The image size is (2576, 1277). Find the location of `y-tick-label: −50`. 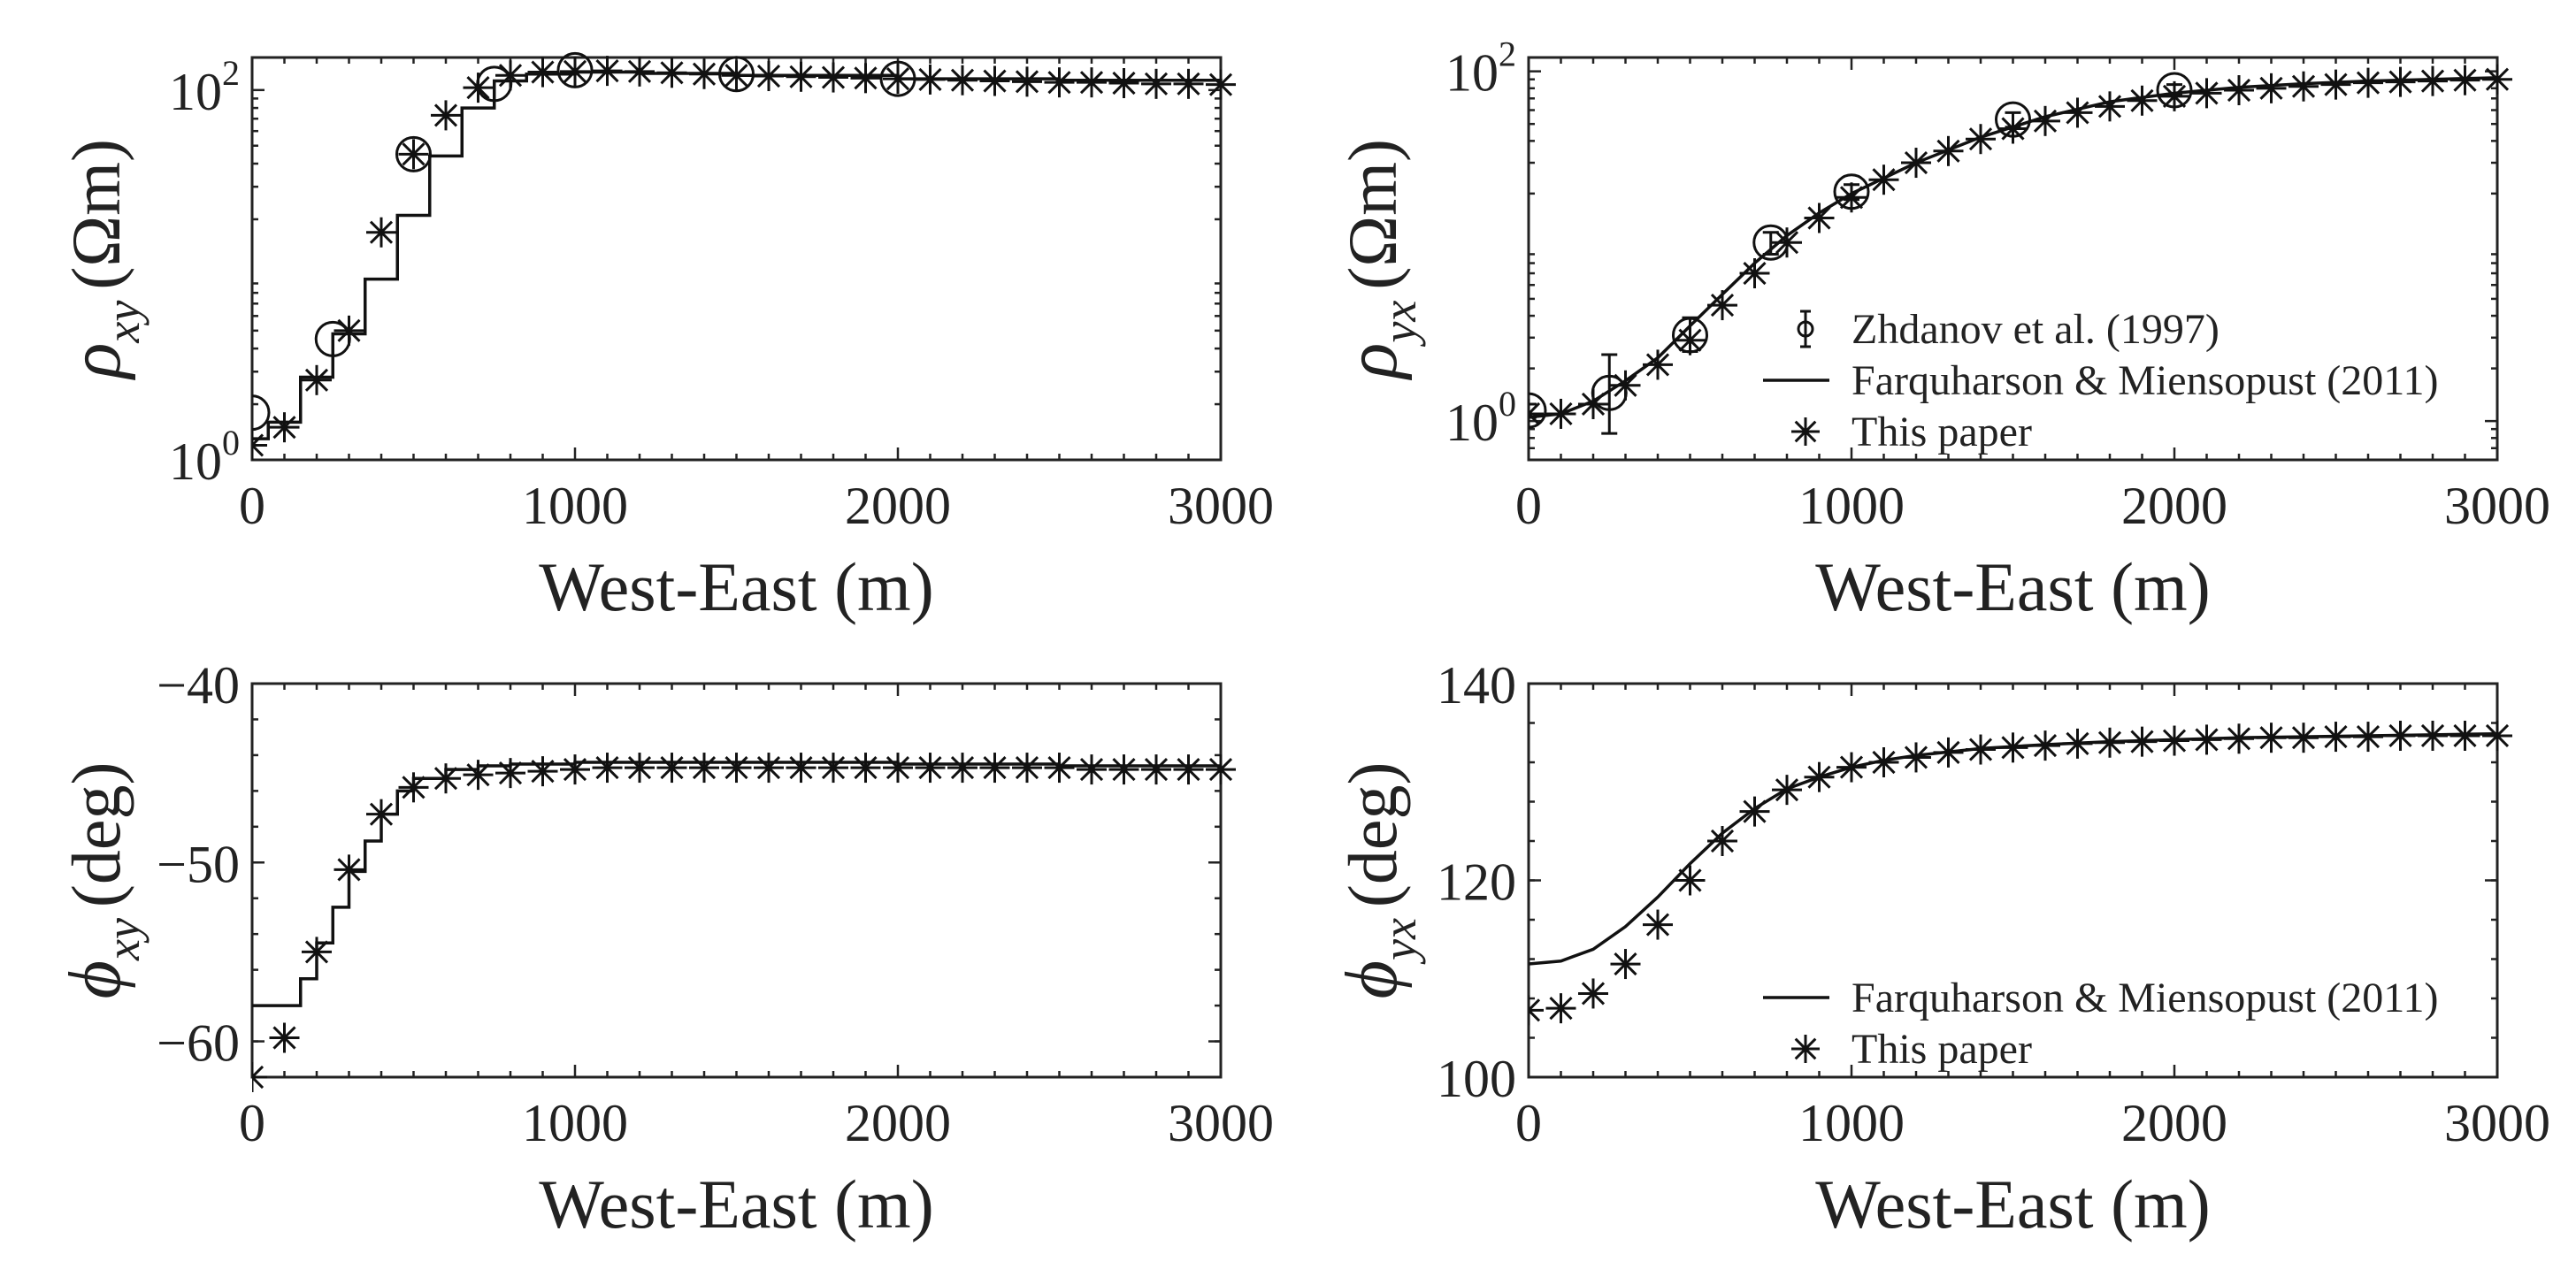

y-tick-label: −50 is located at coordinates (198, 864).